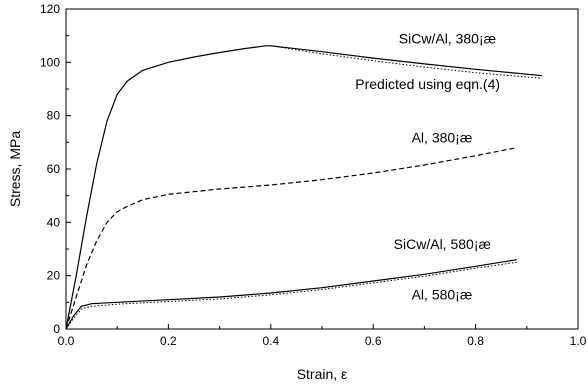 This screenshot has height=390, width=588. What do you see at coordinates (66, 341) in the screenshot?
I see `x-tick-label: 0.0` at bounding box center [66, 341].